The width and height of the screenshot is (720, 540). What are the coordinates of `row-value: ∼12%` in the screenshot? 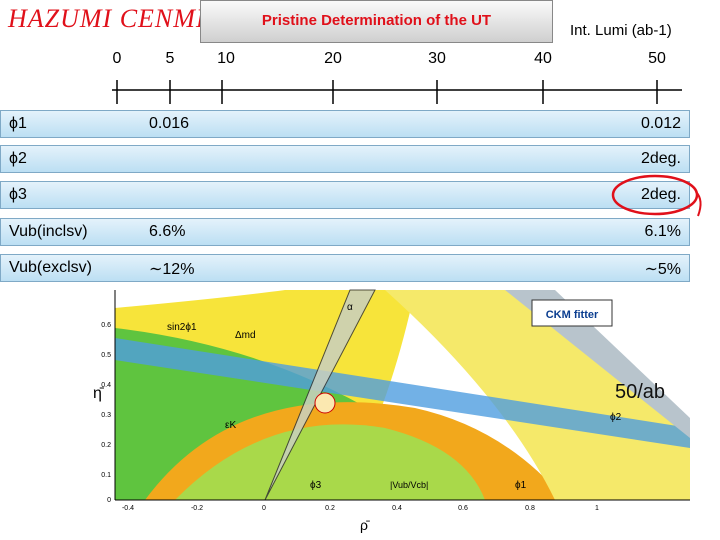 It's located at (172, 269).